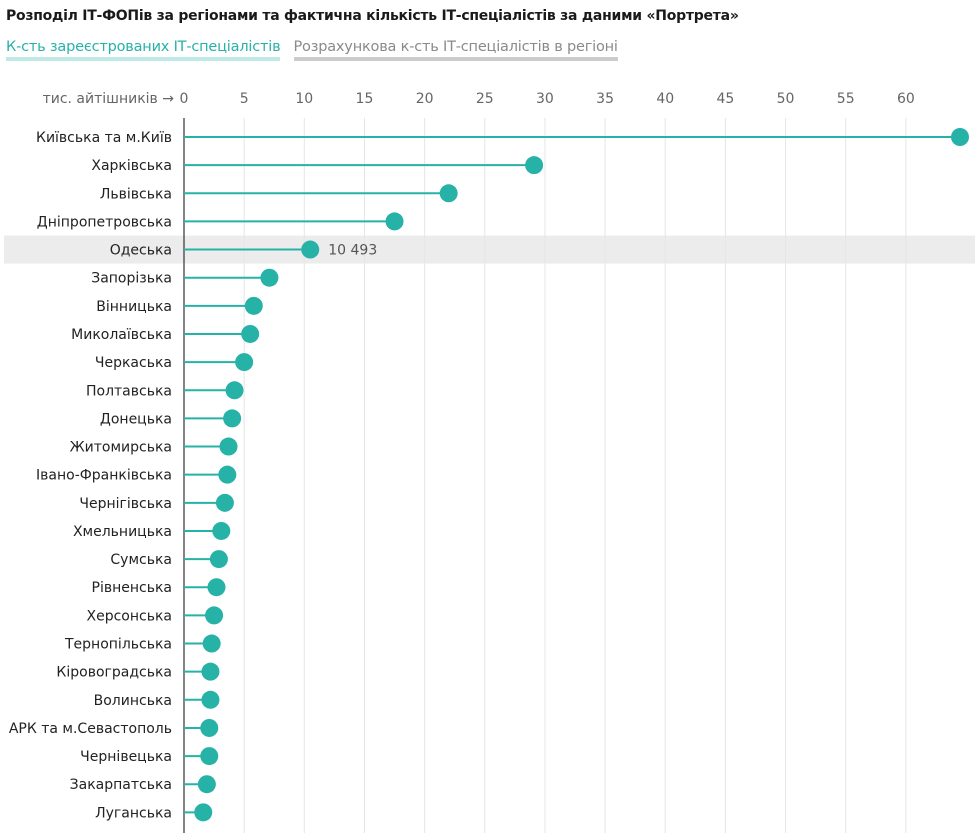 This screenshot has height=833, width=975. I want to click on data-row: Житомирська, so click(154, 446).